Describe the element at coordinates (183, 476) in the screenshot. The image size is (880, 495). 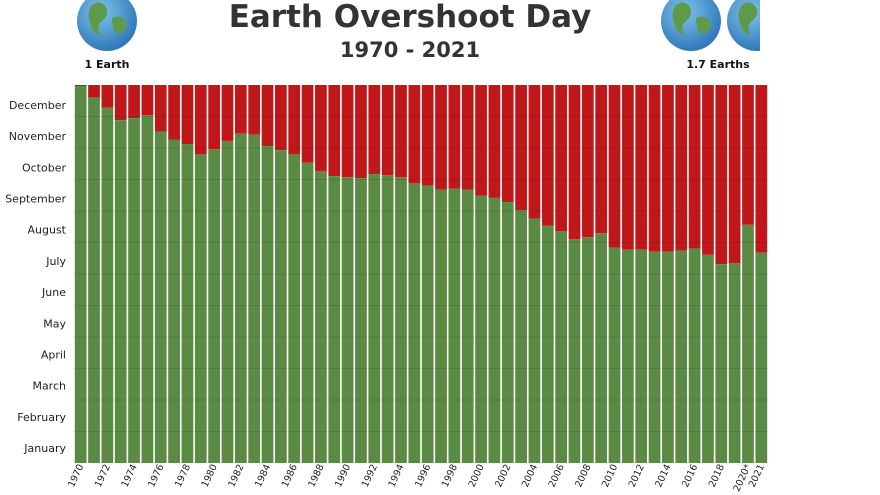
I see `x-tick-label: 1978` at that location.